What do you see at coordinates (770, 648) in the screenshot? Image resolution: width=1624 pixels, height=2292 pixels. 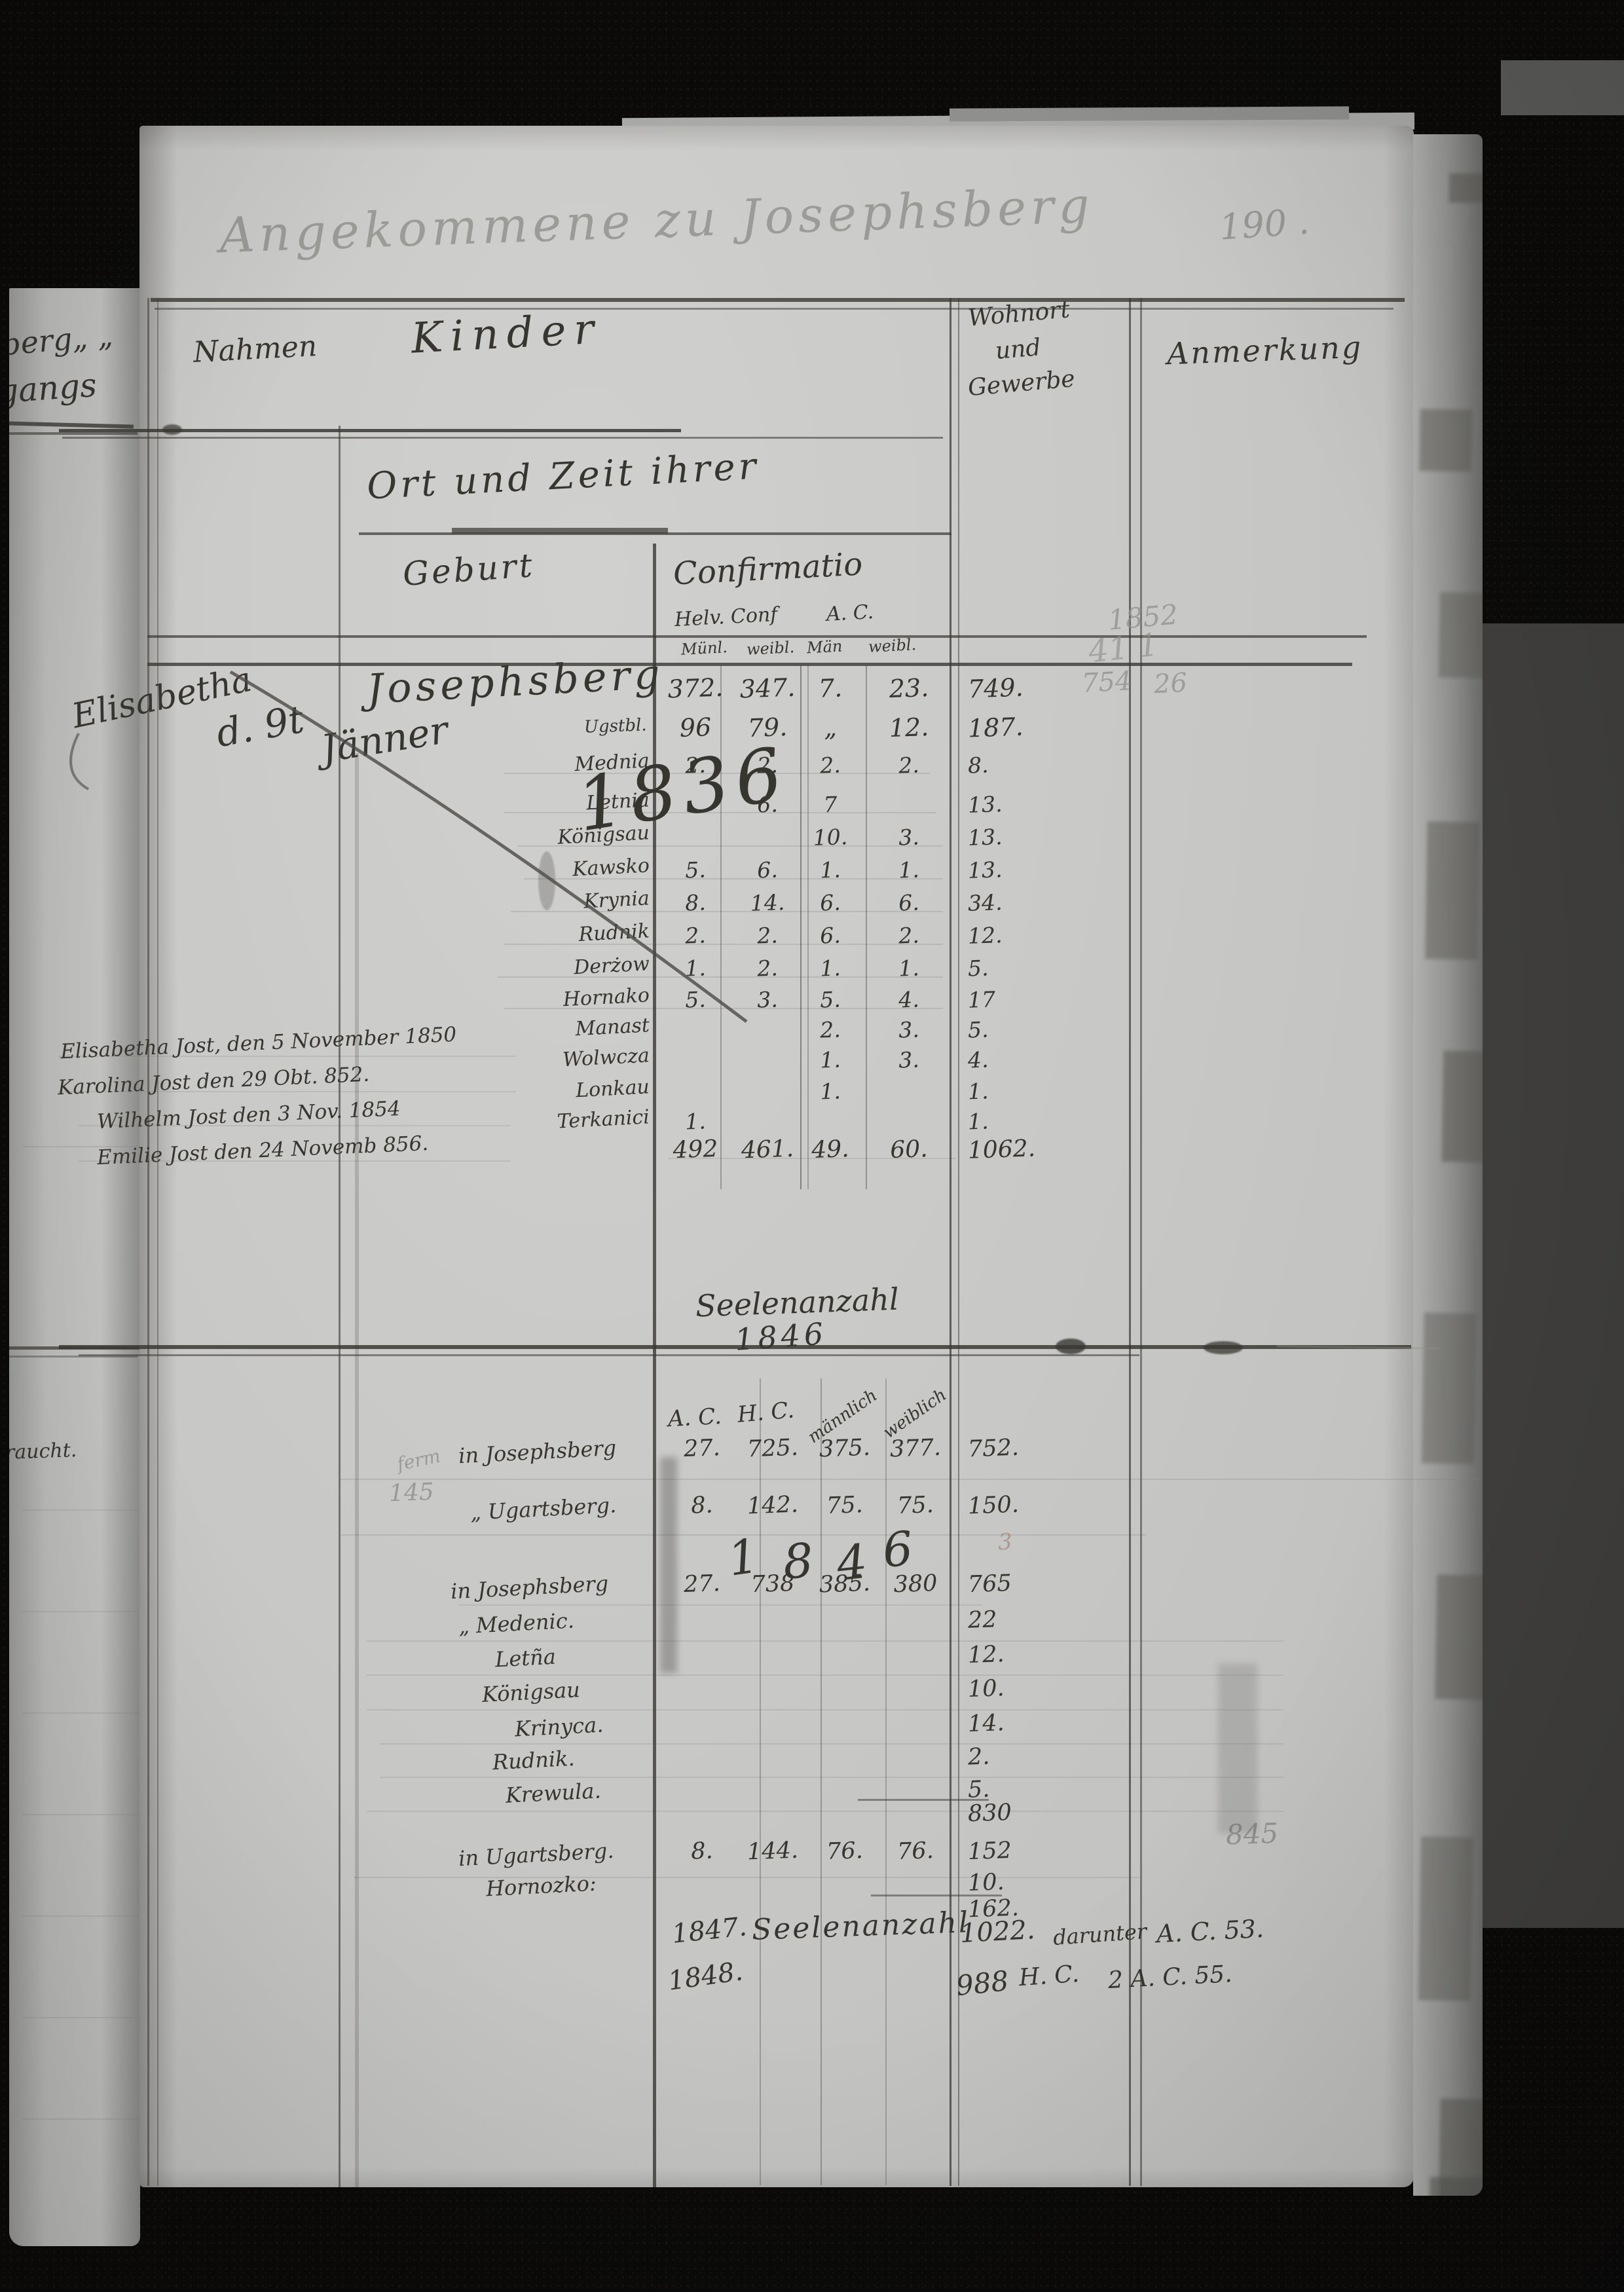 I see `subcol-weiblich: weibl.` at bounding box center [770, 648].